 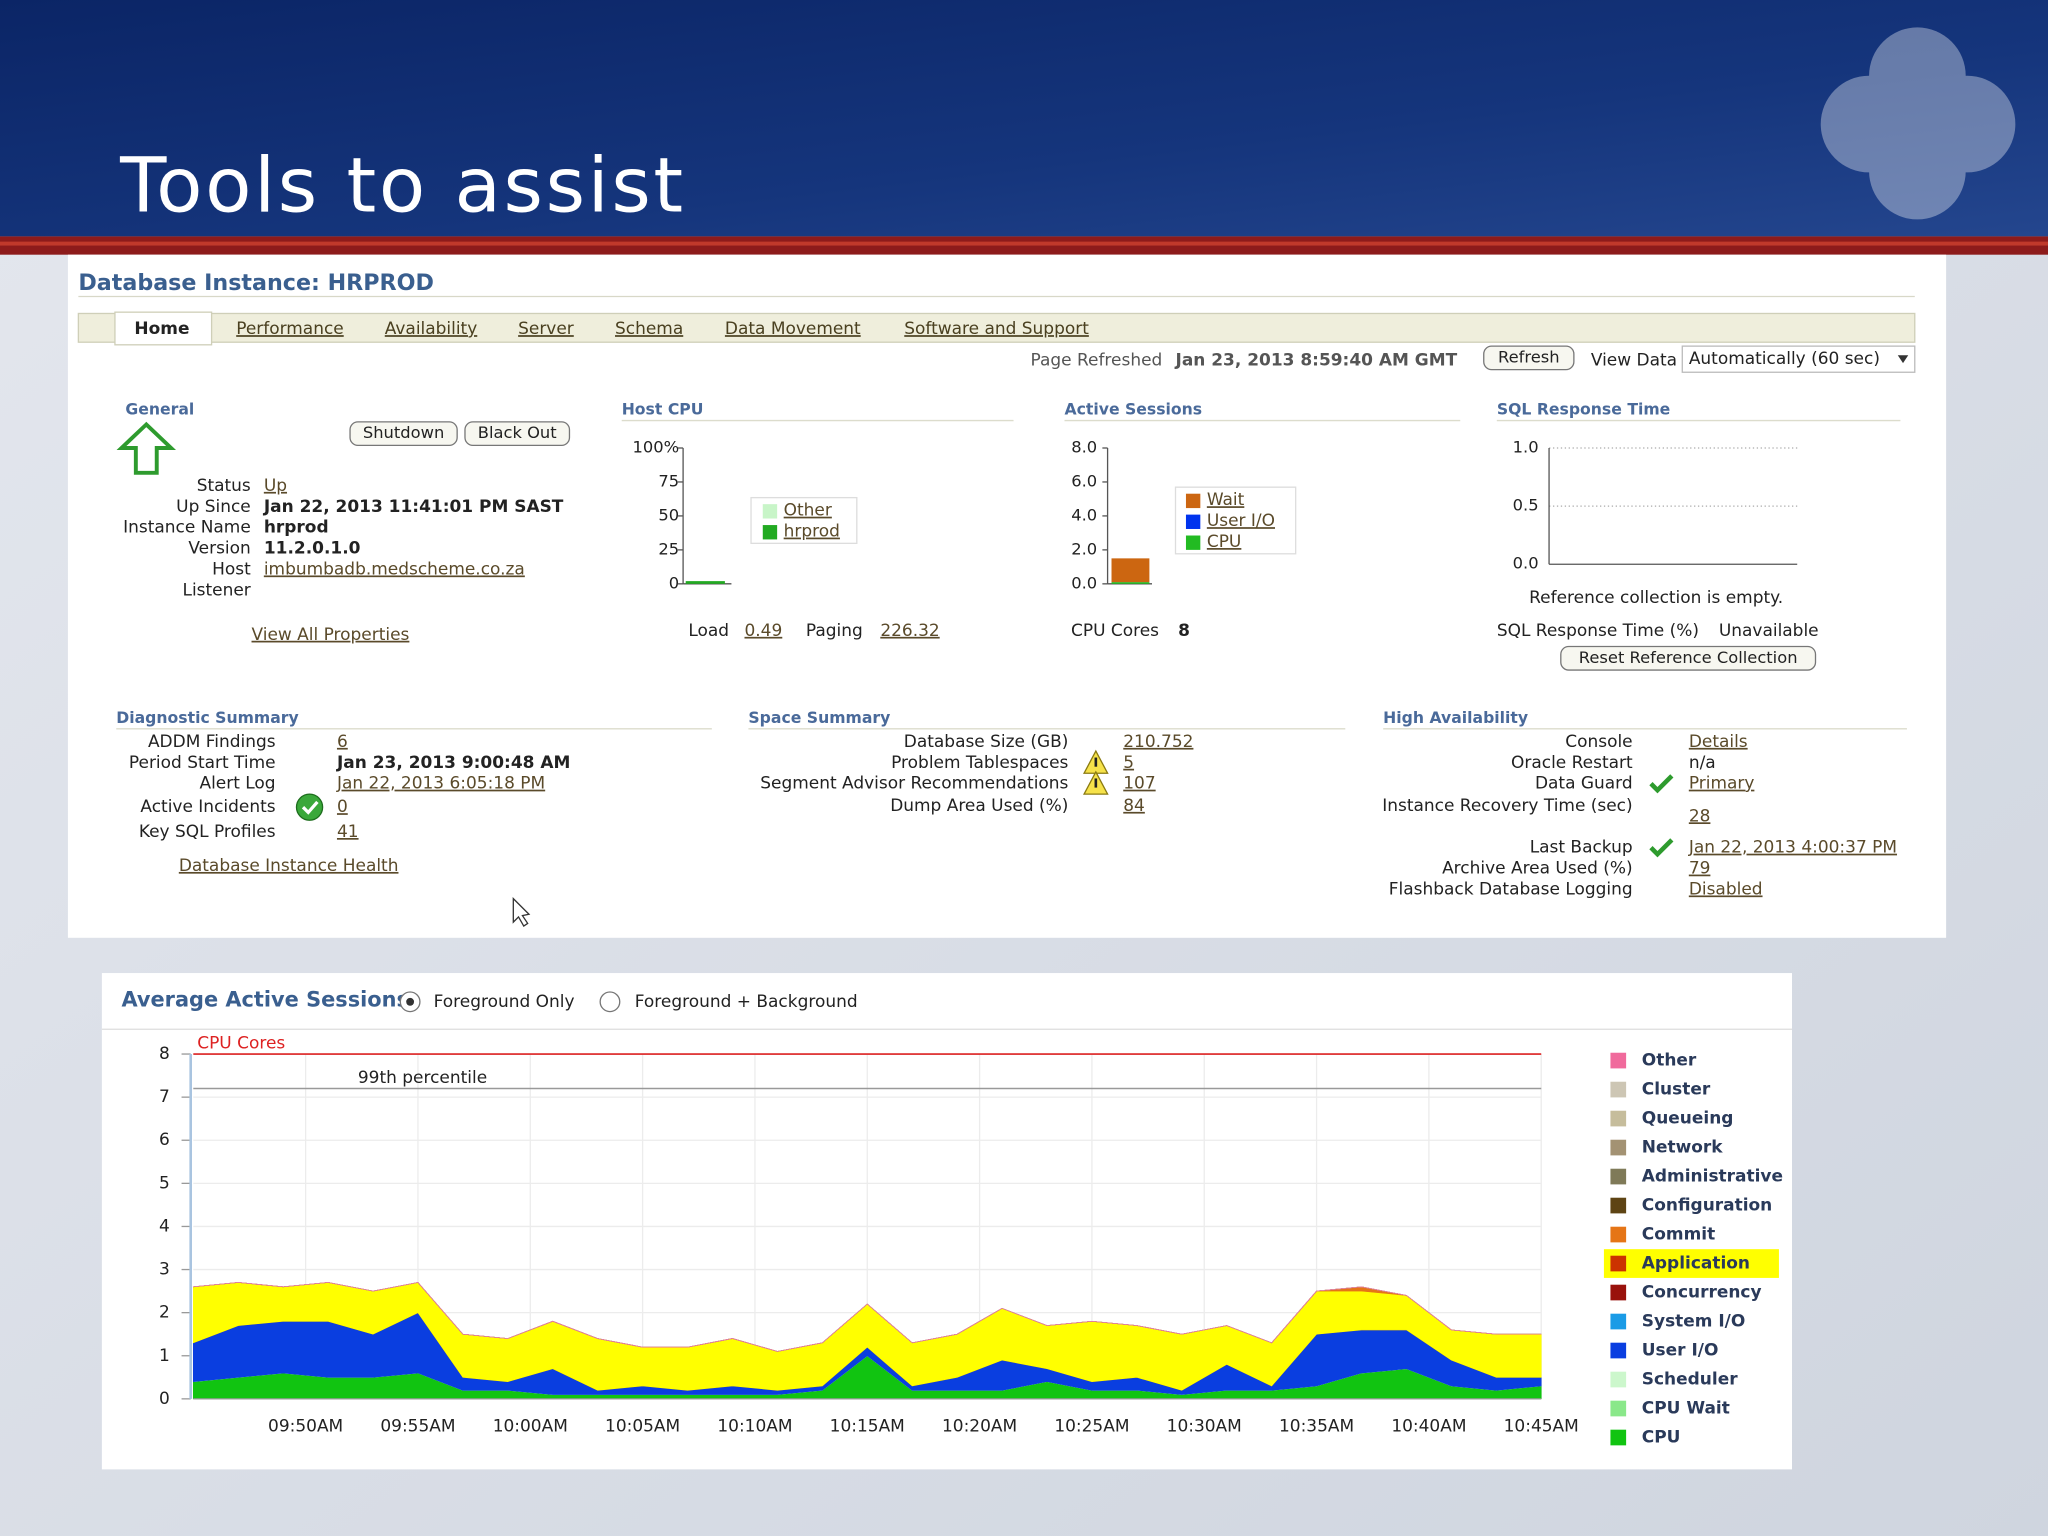 What do you see at coordinates (275, 486) in the screenshot?
I see `field-value: Up` at bounding box center [275, 486].